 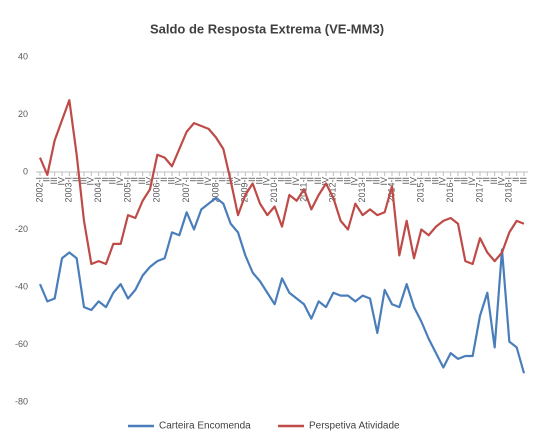 What do you see at coordinates (98, 190) in the screenshot?
I see `x-tick-label: 2004-I` at bounding box center [98, 190].